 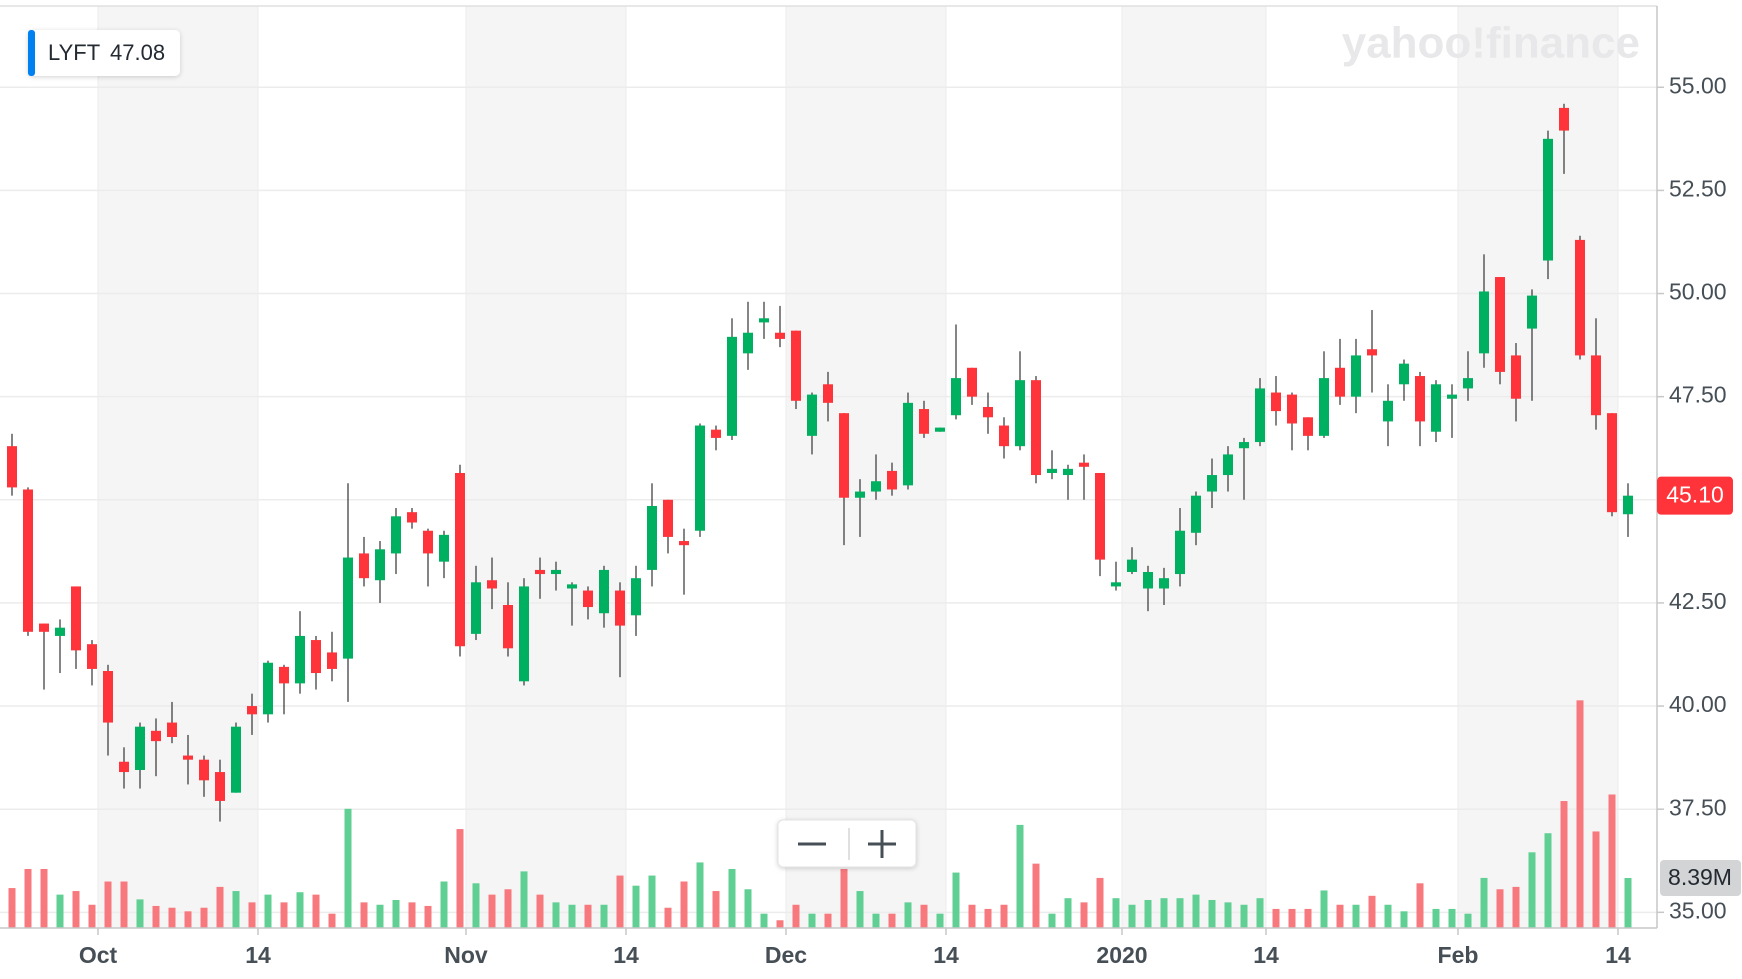 I want to click on badge-layer: 45.10 8.39M, so click(x=1699, y=686).